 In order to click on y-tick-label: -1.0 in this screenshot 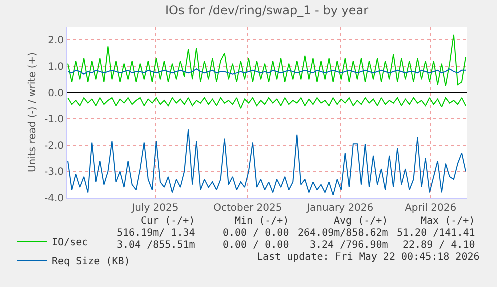, I will do `click(54, 120)`.